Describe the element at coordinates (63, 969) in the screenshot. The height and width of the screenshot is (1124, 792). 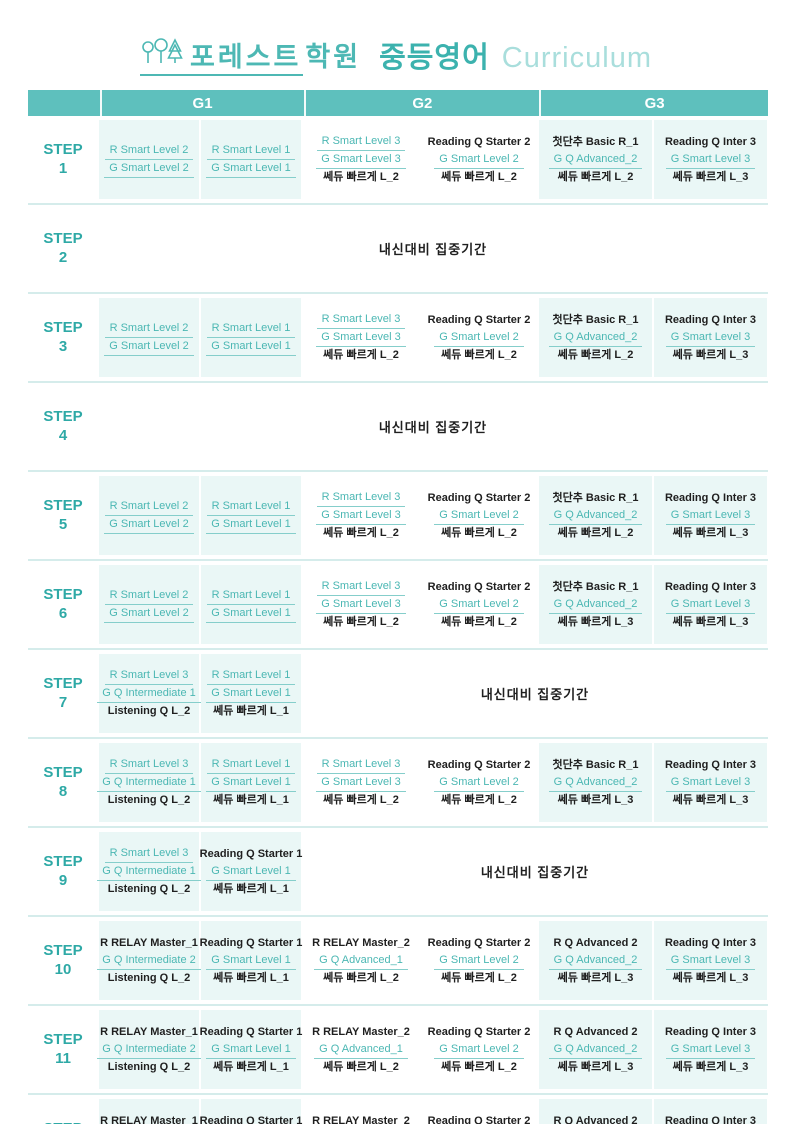
I see `step-number: 10` at that location.